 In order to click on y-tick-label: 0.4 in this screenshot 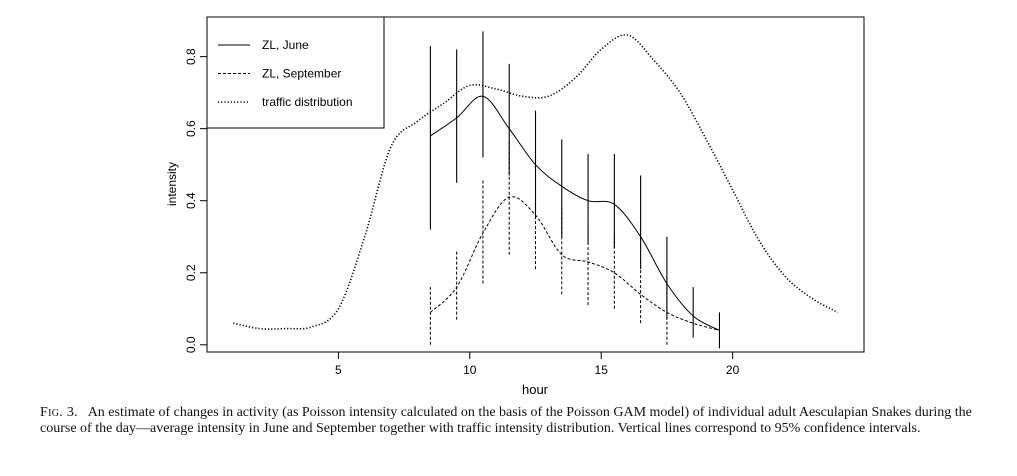, I will do `click(191, 200)`.